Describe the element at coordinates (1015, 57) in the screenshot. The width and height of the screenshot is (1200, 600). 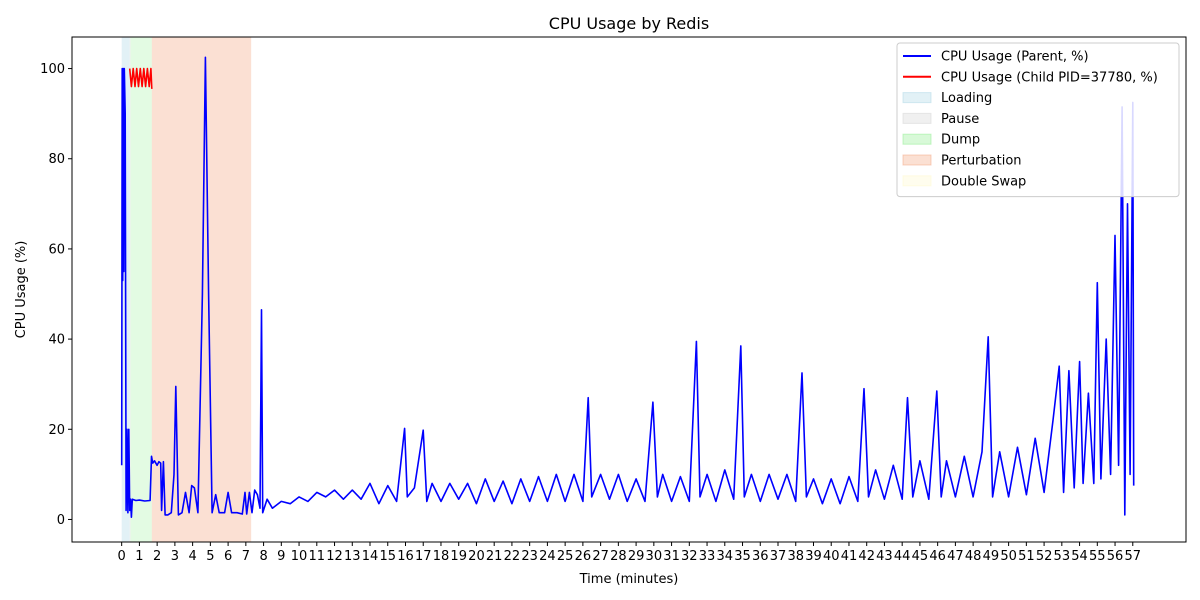
I see `legend-label: CPU Usage (Parent, %)` at that location.